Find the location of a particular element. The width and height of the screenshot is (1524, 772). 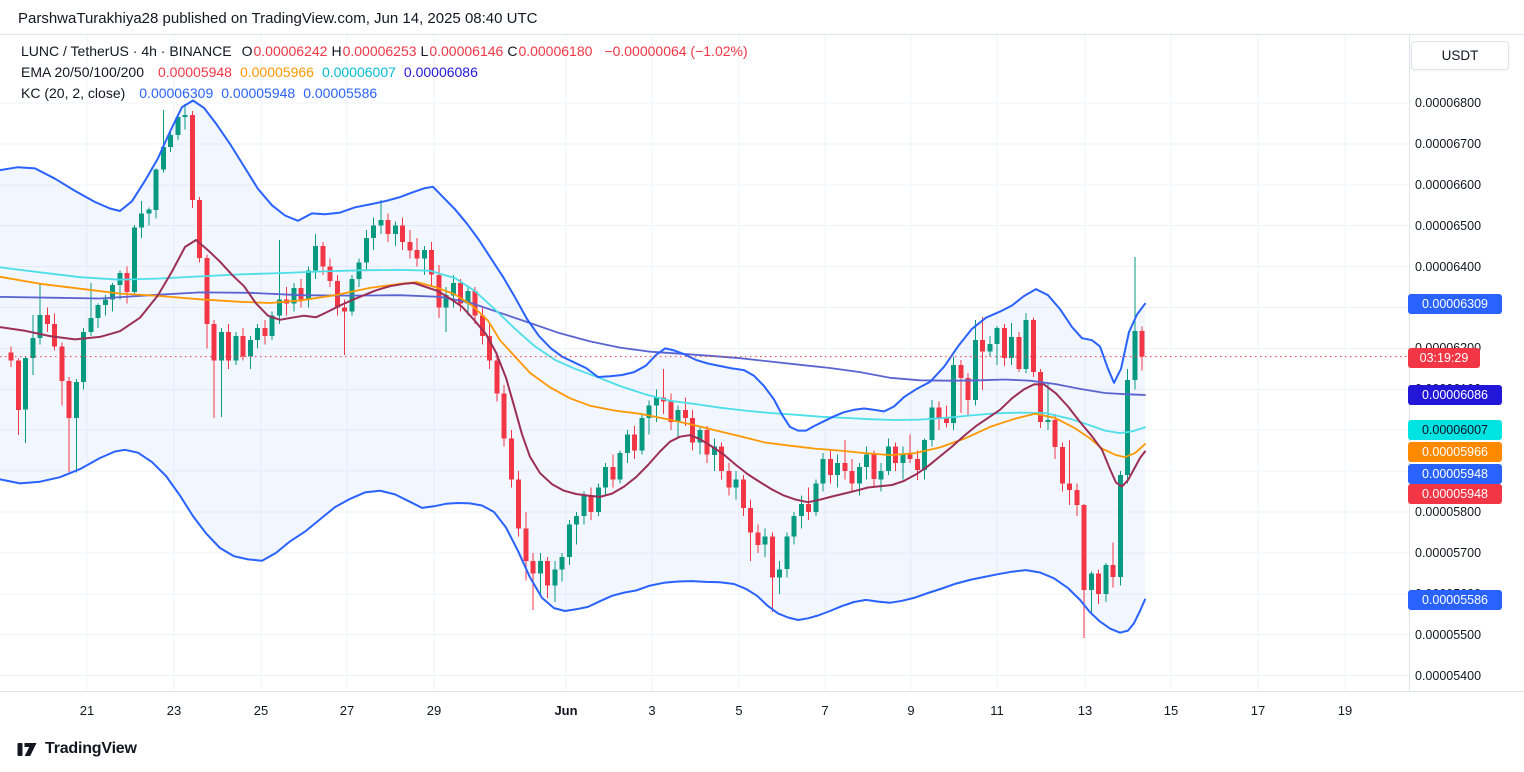

price-axis-label: 0.00006600 is located at coordinates (1448, 185).